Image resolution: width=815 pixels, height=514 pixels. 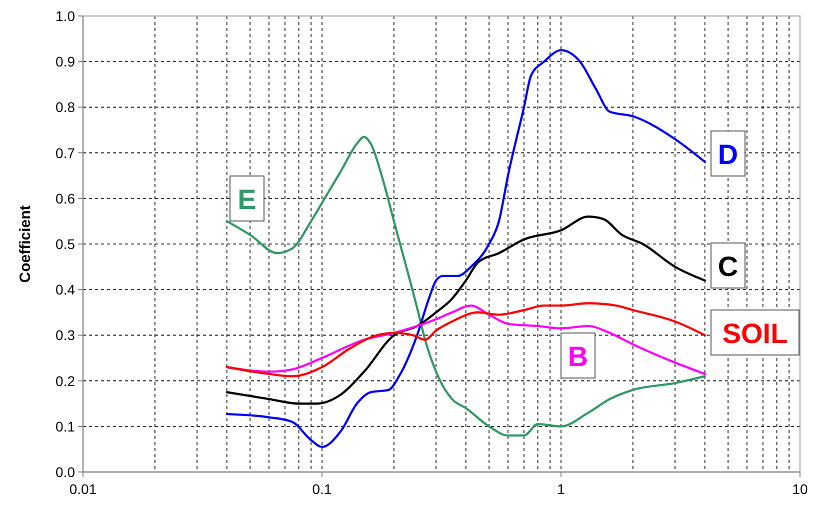 I want to click on series-label: D, so click(x=728, y=154).